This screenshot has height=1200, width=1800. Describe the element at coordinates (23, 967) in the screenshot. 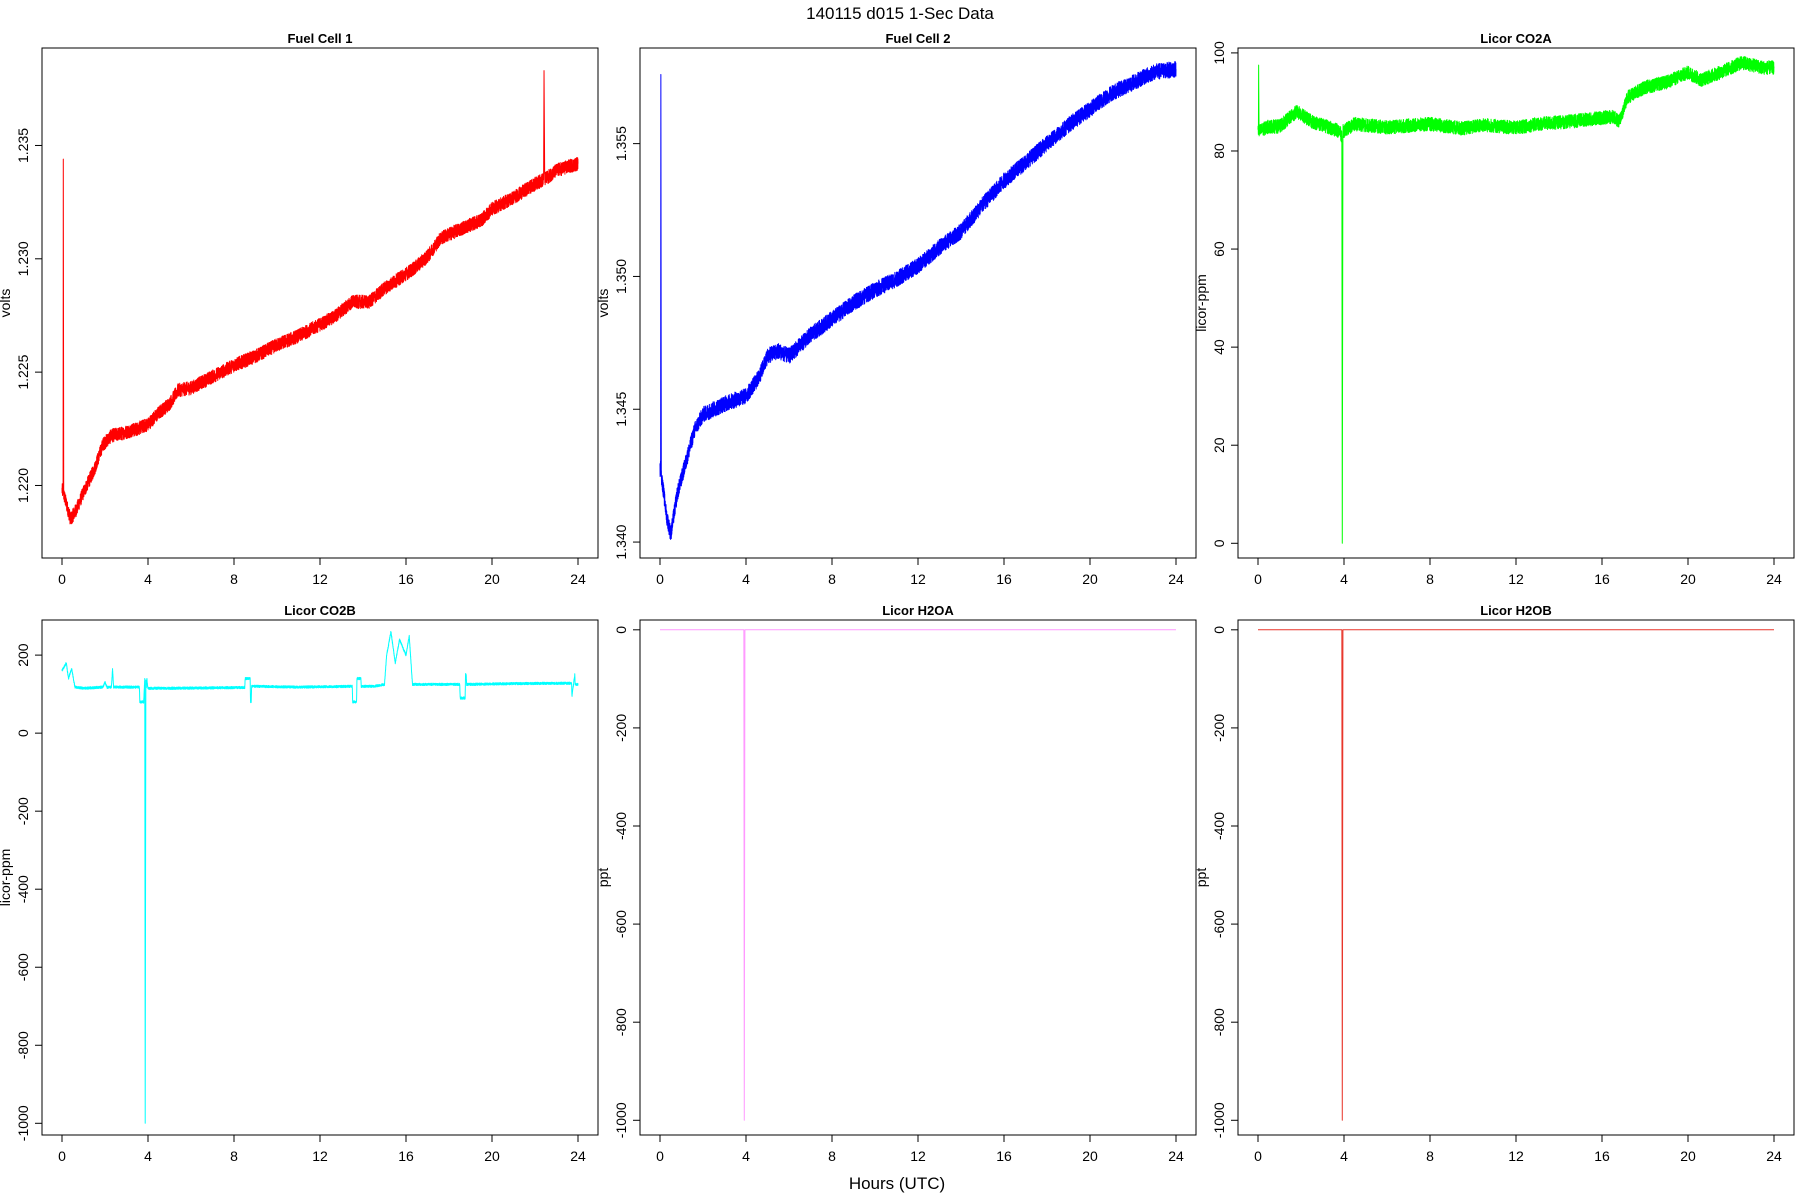

I see `y-tick-label-licor-co2b-2: -600` at that location.